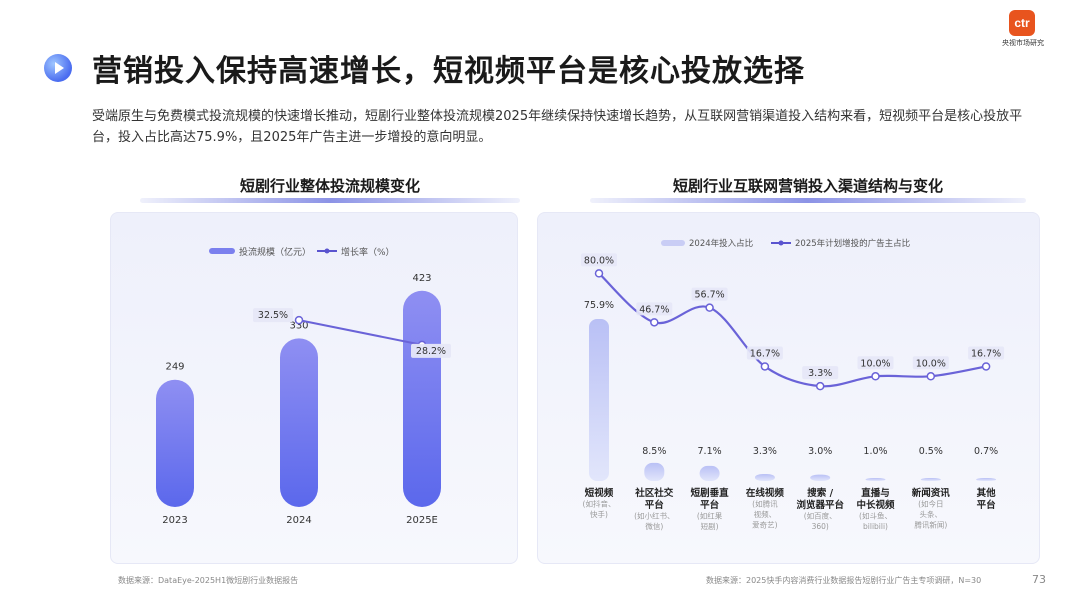  What do you see at coordinates (820, 373) in the screenshot?
I see `planned-increase-label: 3.3%` at bounding box center [820, 373].